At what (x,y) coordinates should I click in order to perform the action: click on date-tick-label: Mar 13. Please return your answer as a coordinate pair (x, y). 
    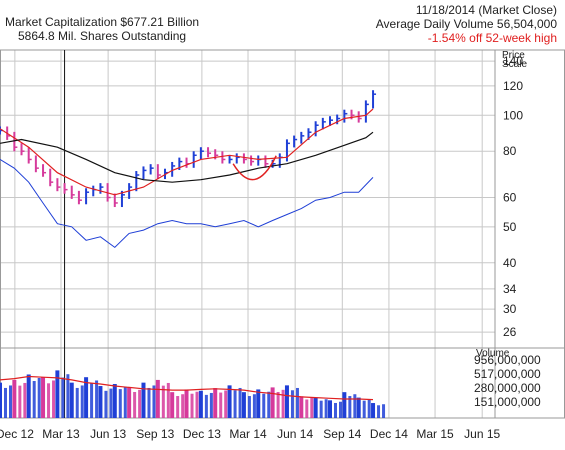
    Looking at the image, I should click on (61, 434).